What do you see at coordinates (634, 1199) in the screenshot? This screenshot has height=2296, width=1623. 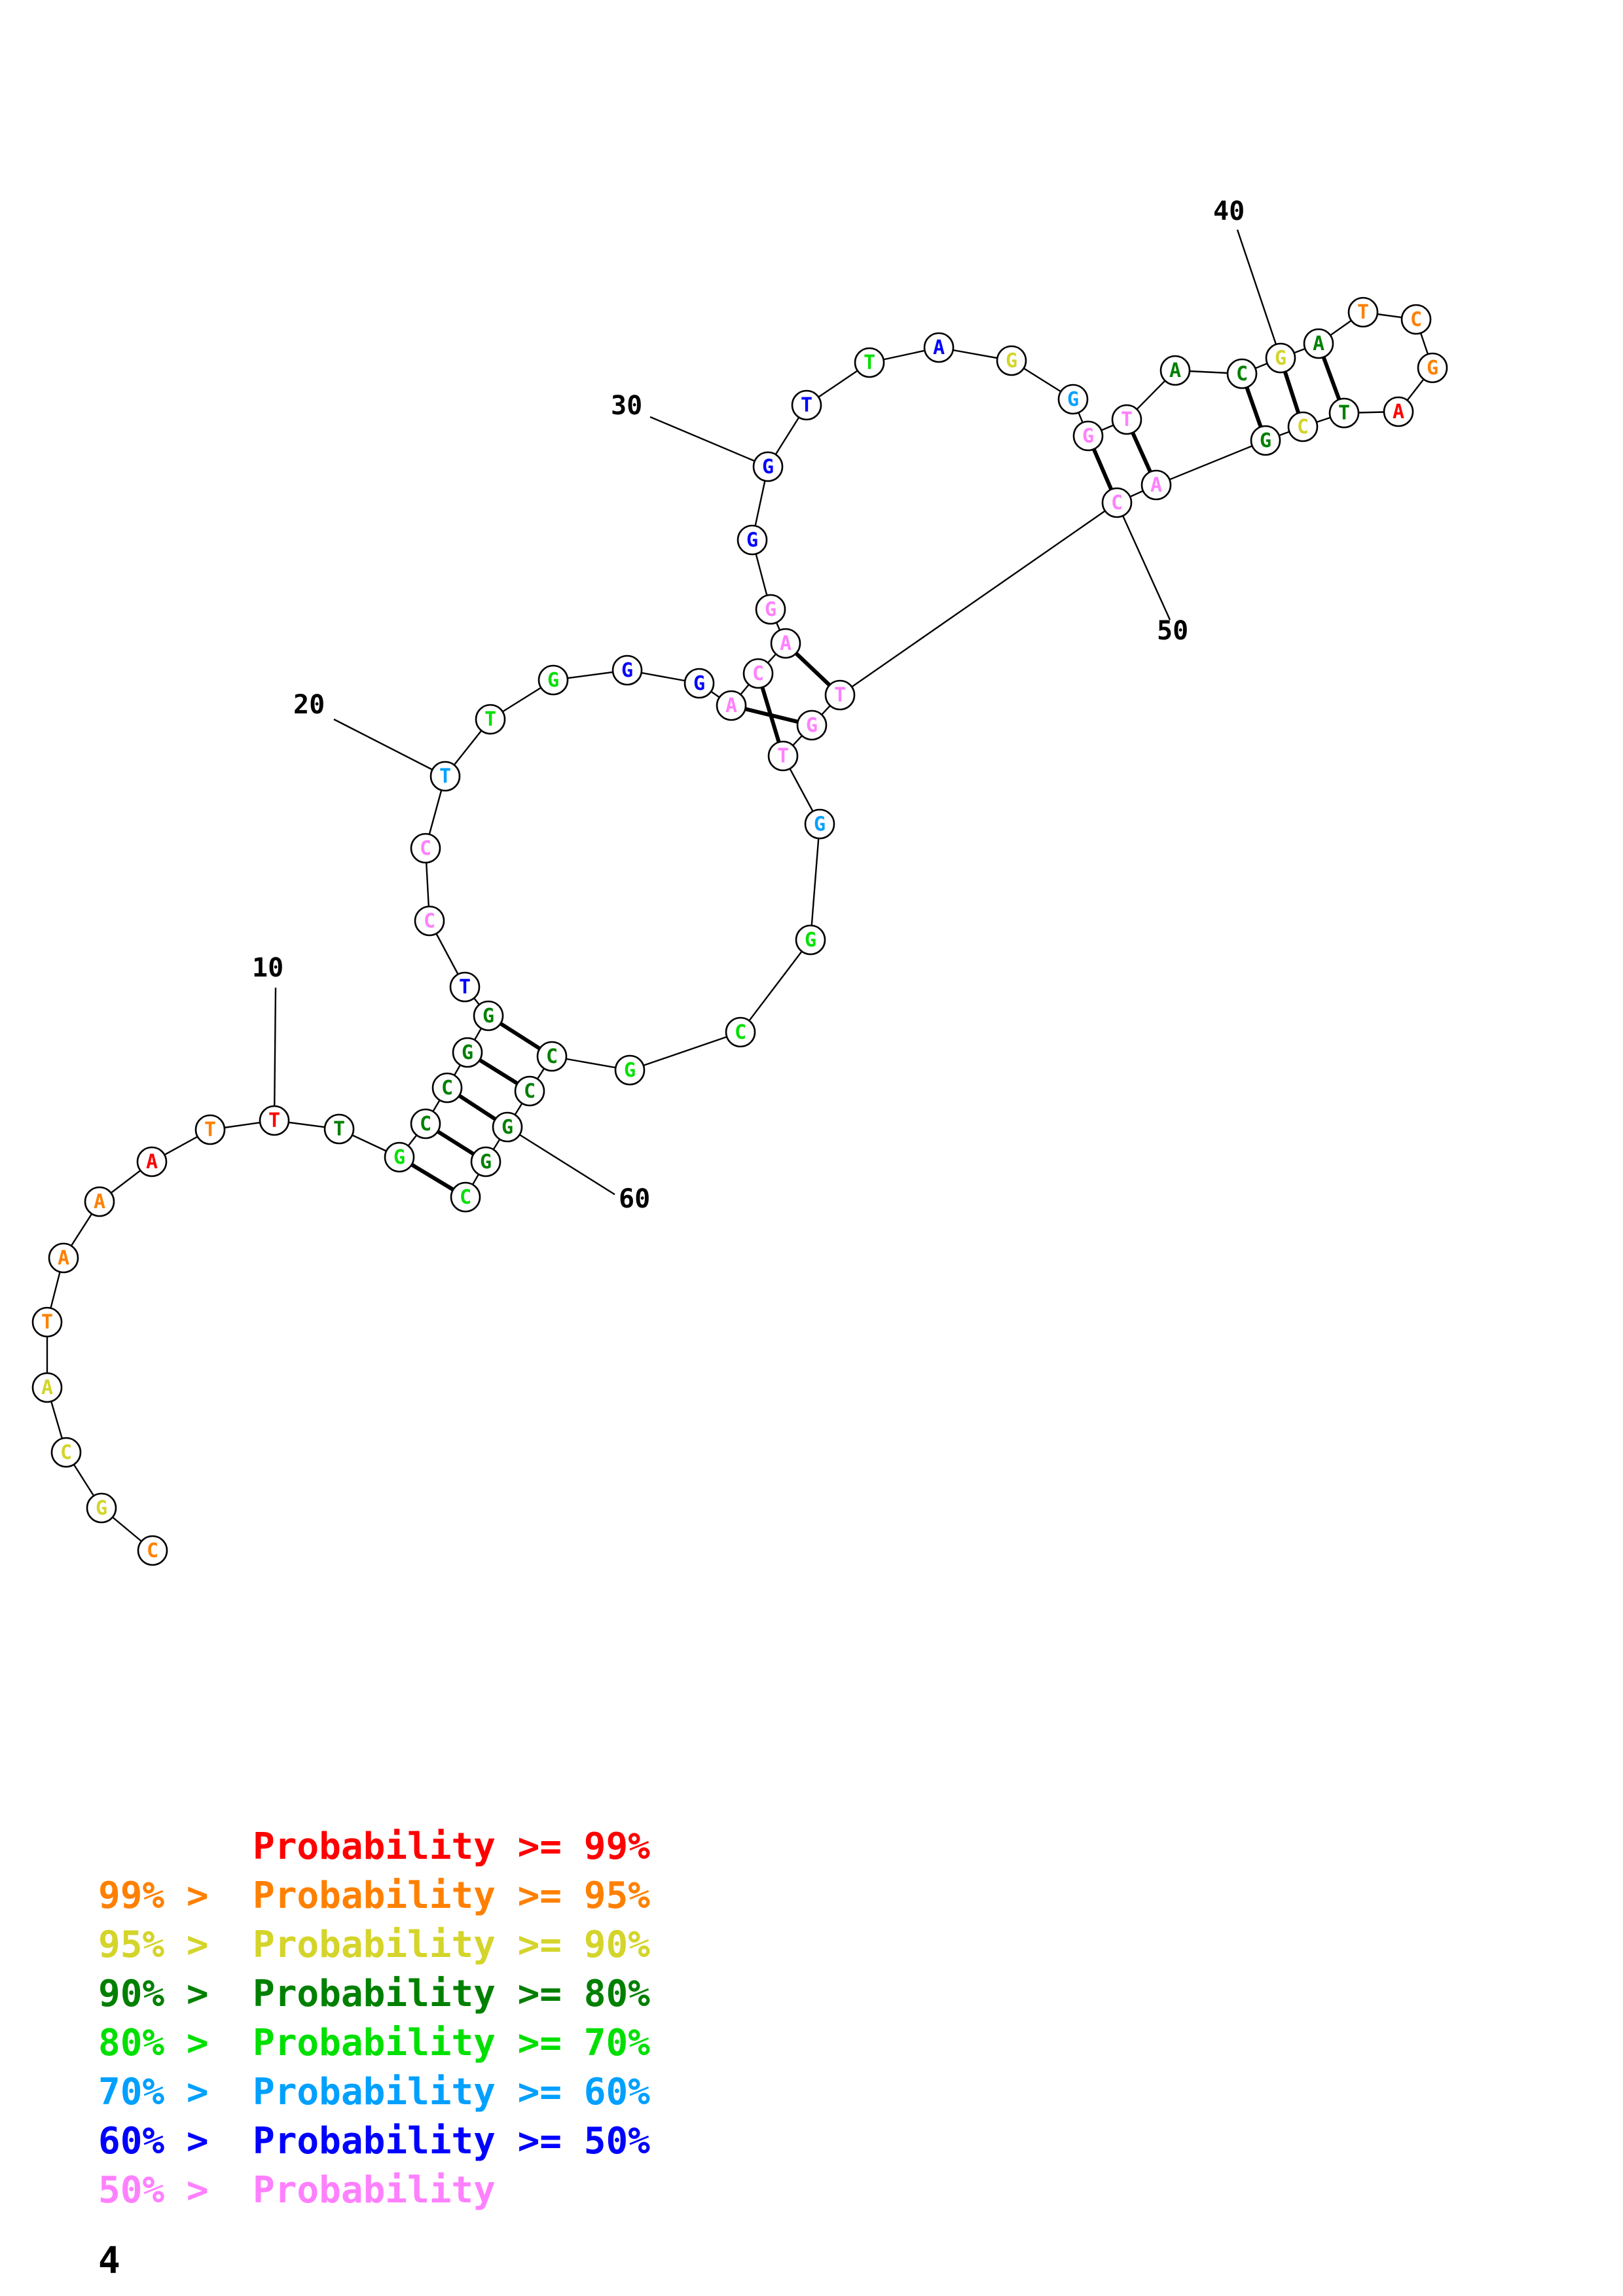 I see `index-label: 60` at bounding box center [634, 1199].